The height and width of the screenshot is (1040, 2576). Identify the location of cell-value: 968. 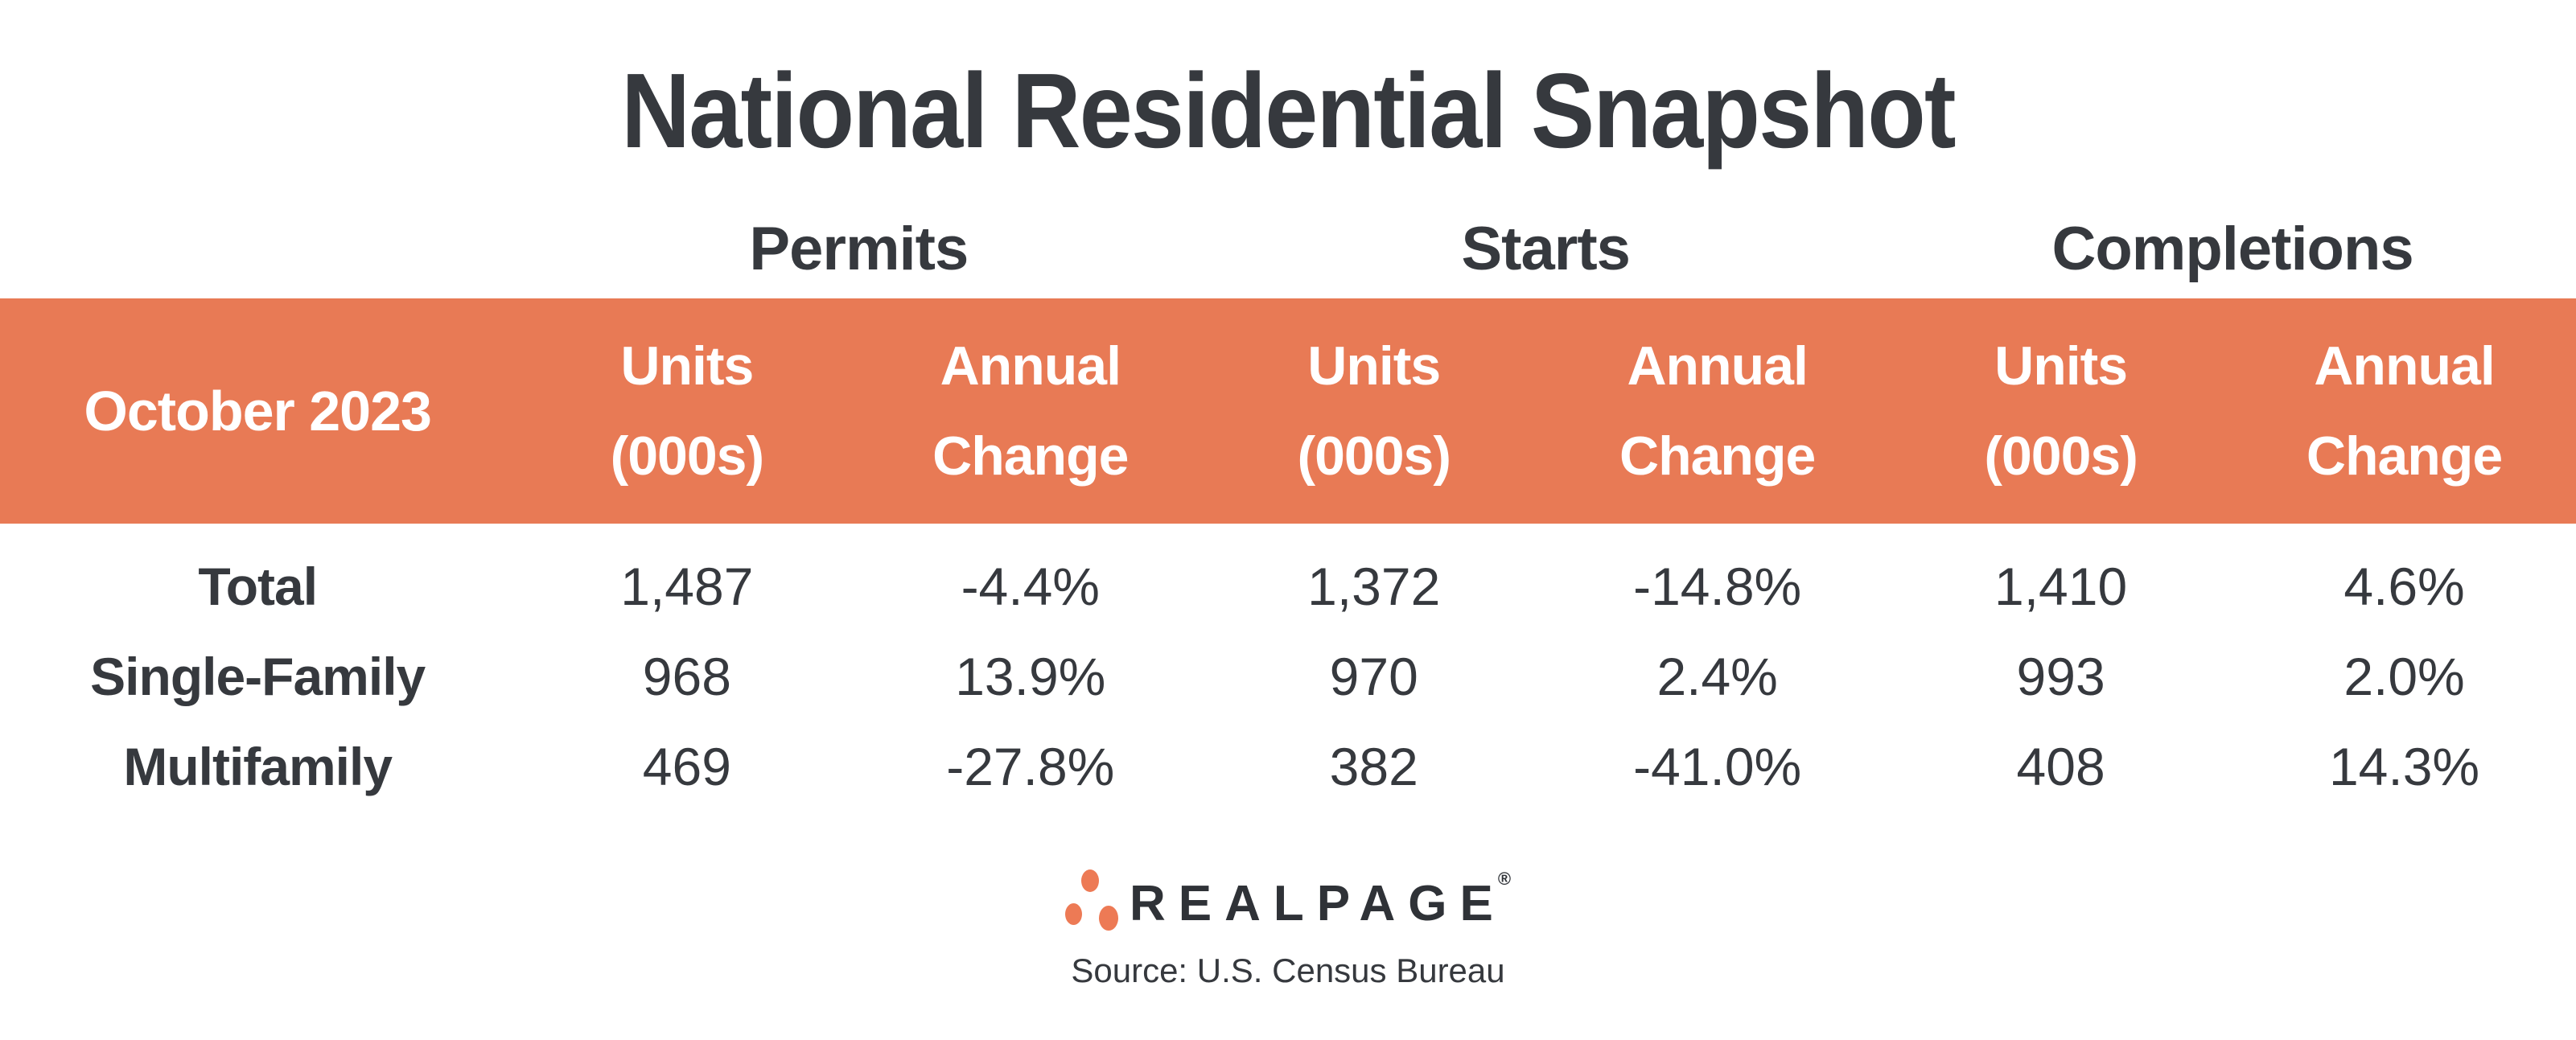
(686, 676).